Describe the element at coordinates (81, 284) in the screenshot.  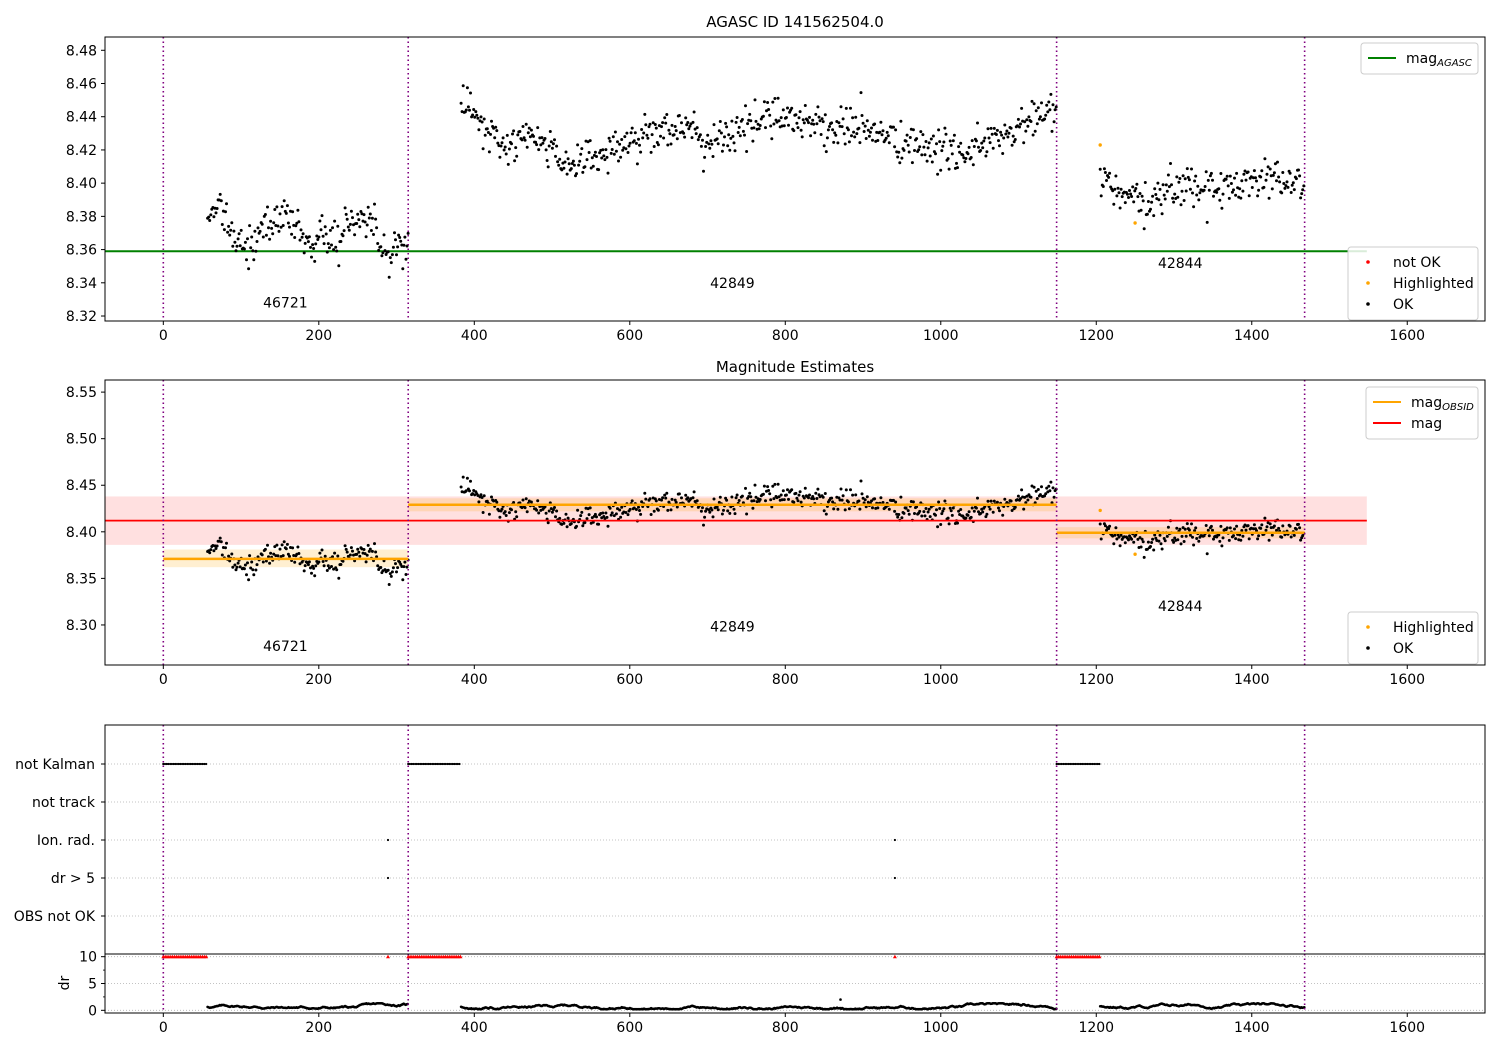
I see `y-tick-label: 8.34` at that location.